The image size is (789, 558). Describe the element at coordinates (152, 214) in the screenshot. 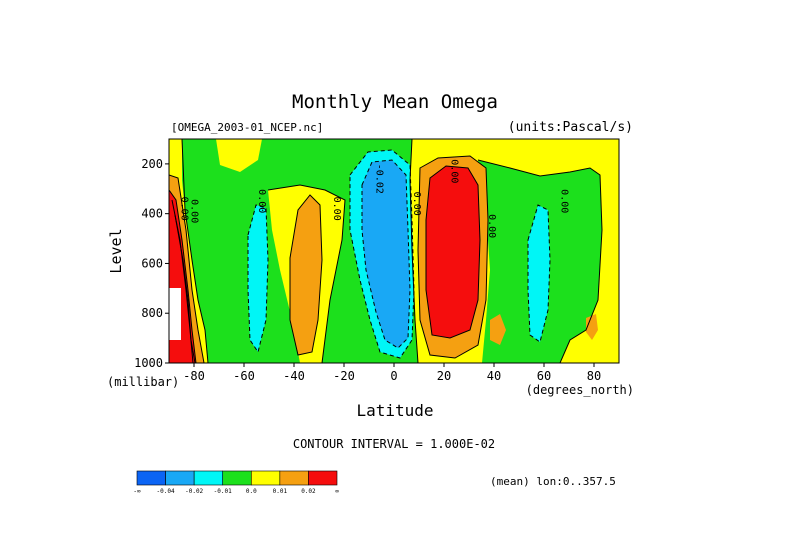

I see `y-tick-label: 400` at that location.